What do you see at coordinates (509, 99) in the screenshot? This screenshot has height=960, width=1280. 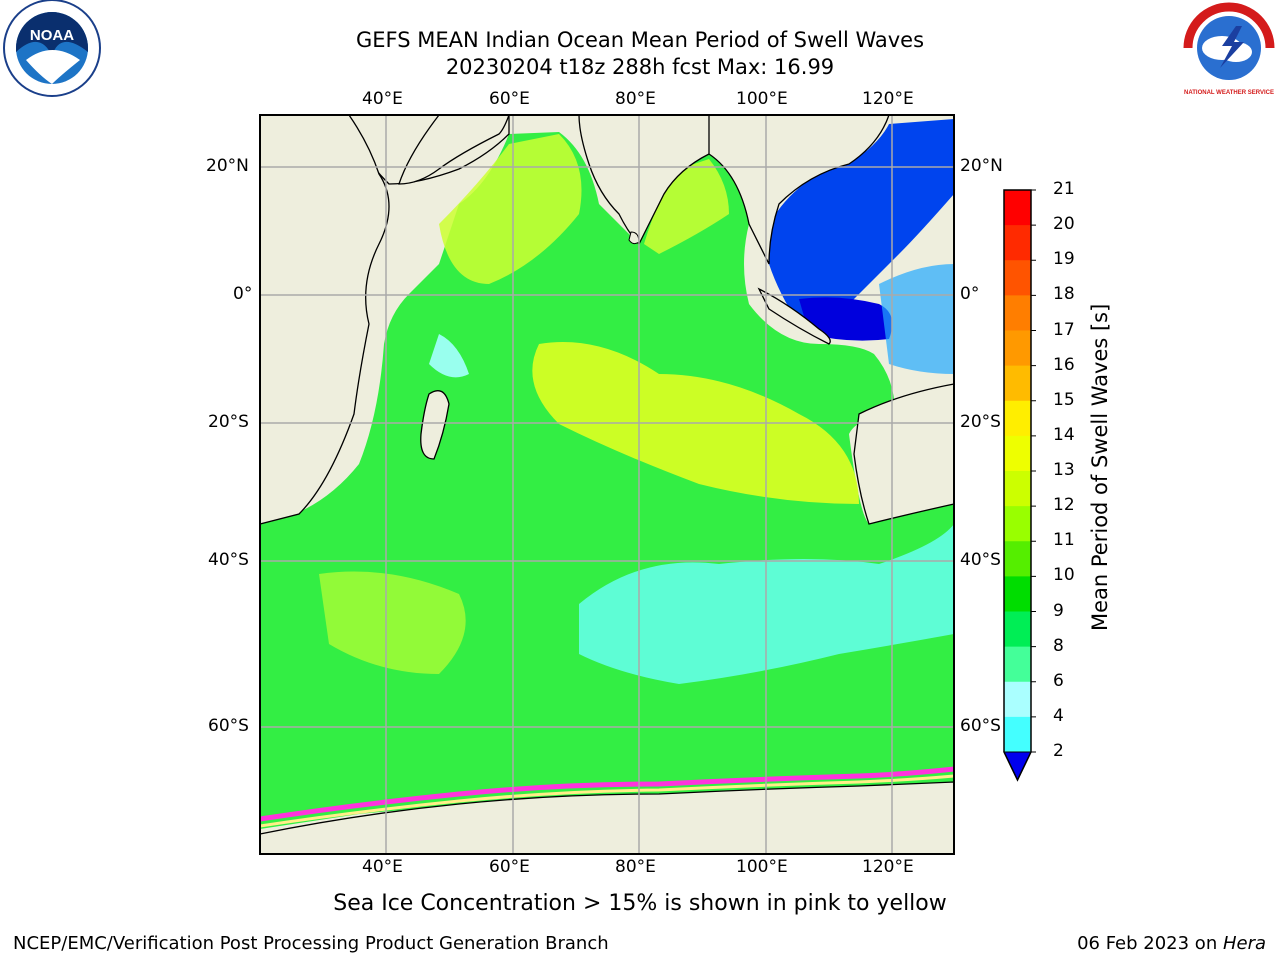 I see `lon-label-top-60e: 60°E` at bounding box center [509, 99].